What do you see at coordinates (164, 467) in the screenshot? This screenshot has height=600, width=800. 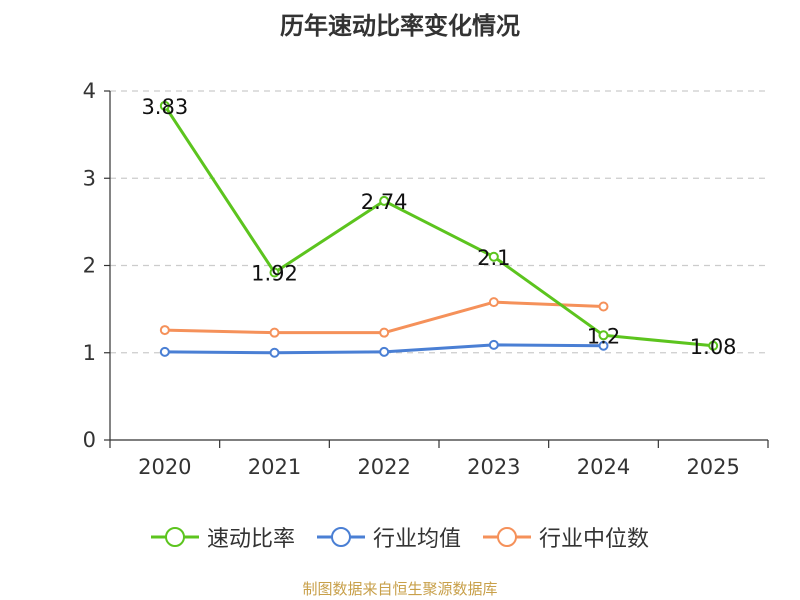 I see `x-tick-label: 2020` at bounding box center [164, 467].